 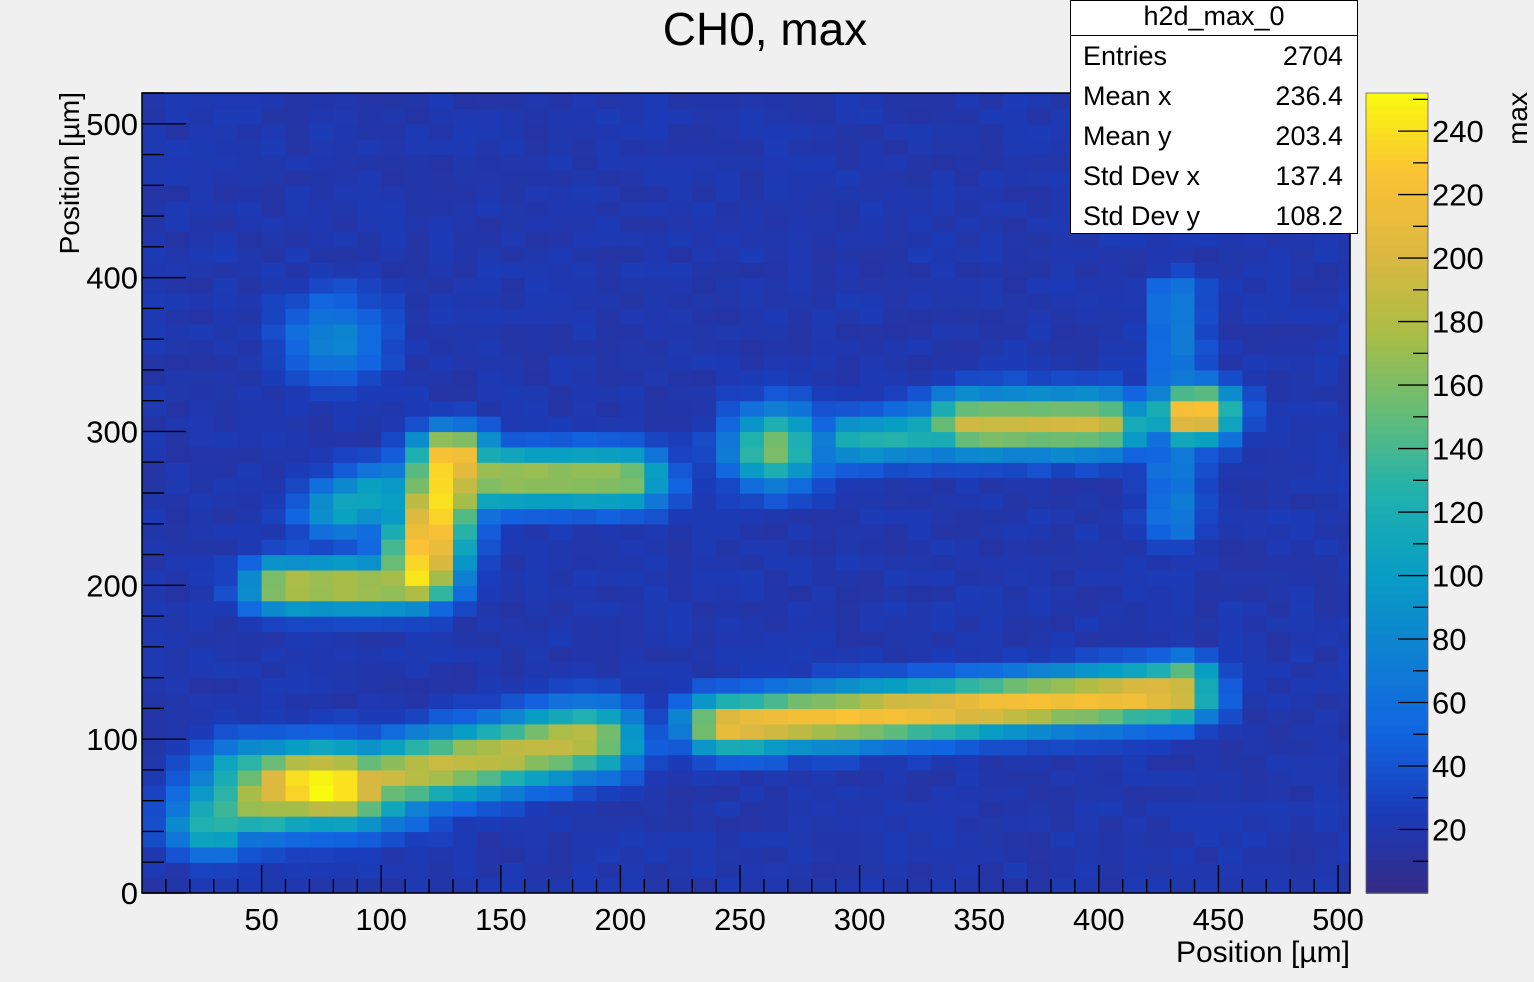 What do you see at coordinates (1449, 703) in the screenshot?
I see `z-tick-label: 60` at bounding box center [1449, 703].